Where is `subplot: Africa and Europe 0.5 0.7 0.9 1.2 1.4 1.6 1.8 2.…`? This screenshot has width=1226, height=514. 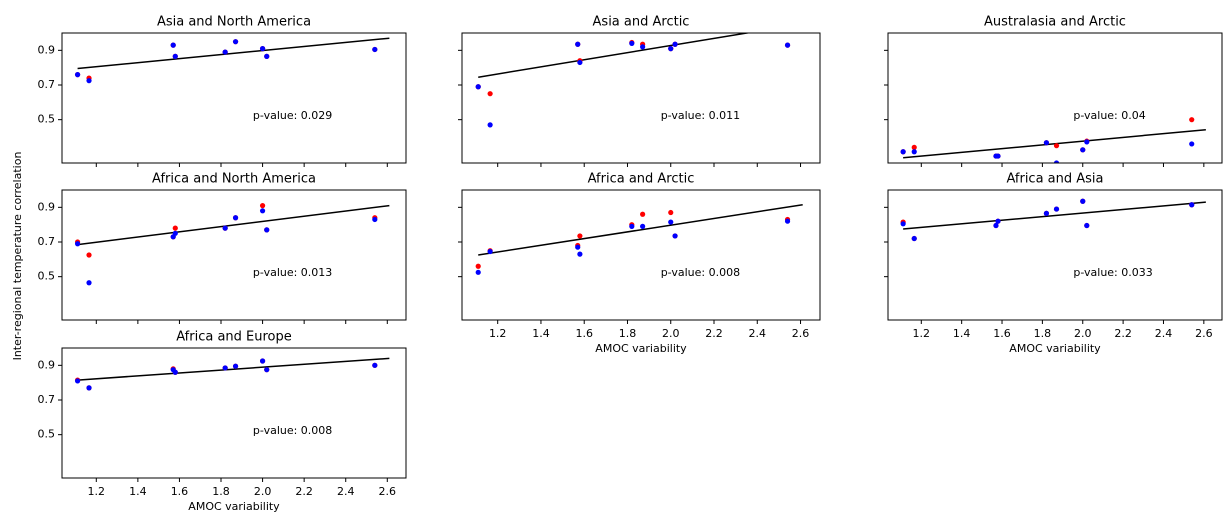 subplot: Africa and Europe 0.5 0.7 0.9 1.2 1.4 1.6 1.8 2.… is located at coordinates (222, 421).